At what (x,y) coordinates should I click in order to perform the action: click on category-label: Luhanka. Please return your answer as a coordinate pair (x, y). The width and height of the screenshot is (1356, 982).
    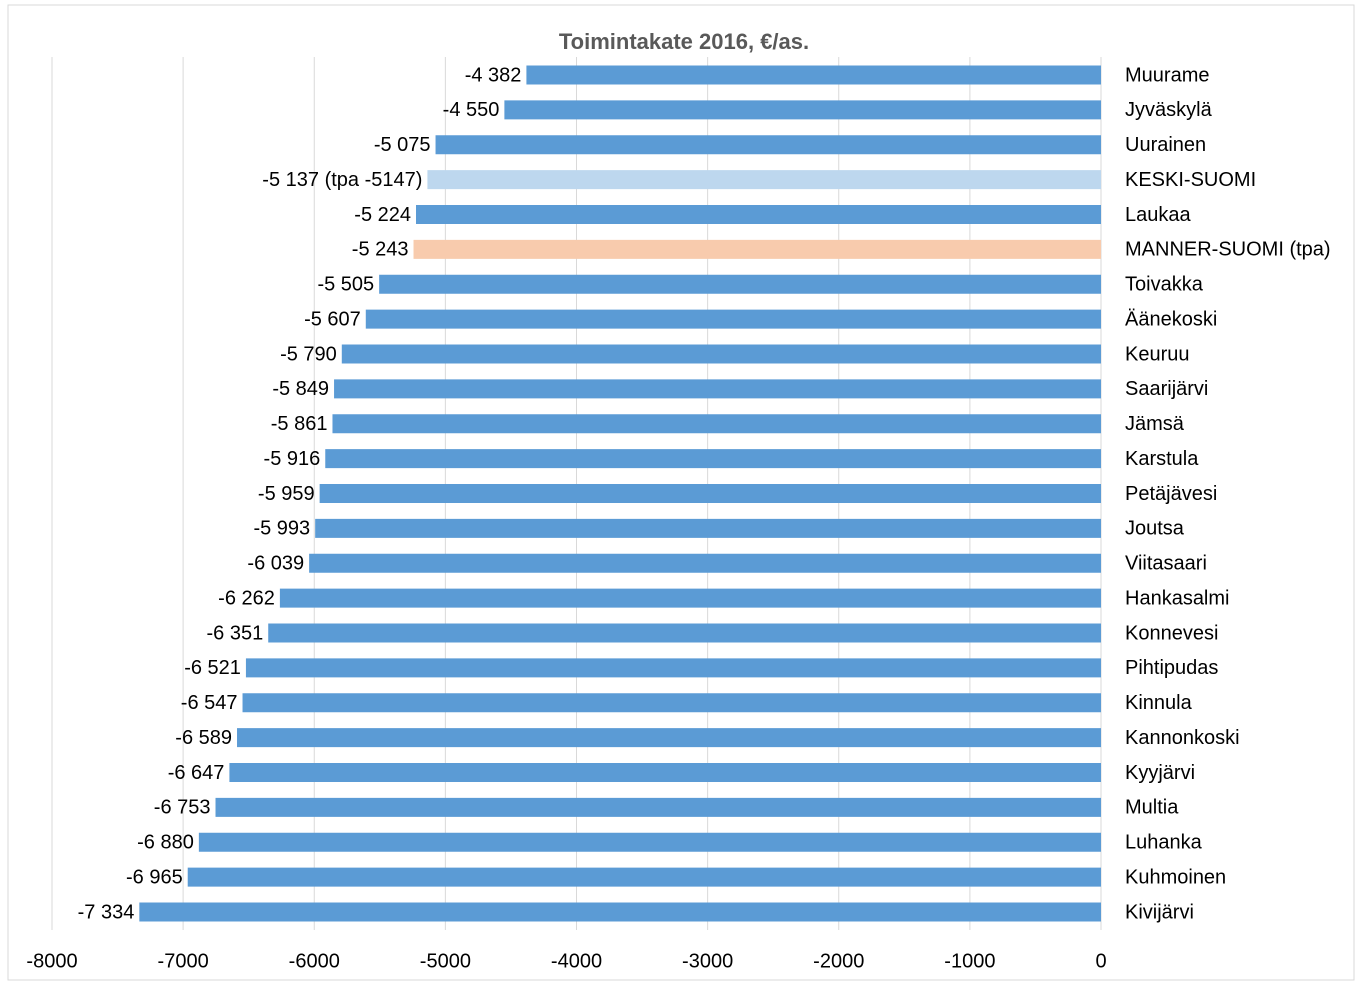
    Looking at the image, I should click on (1164, 843).